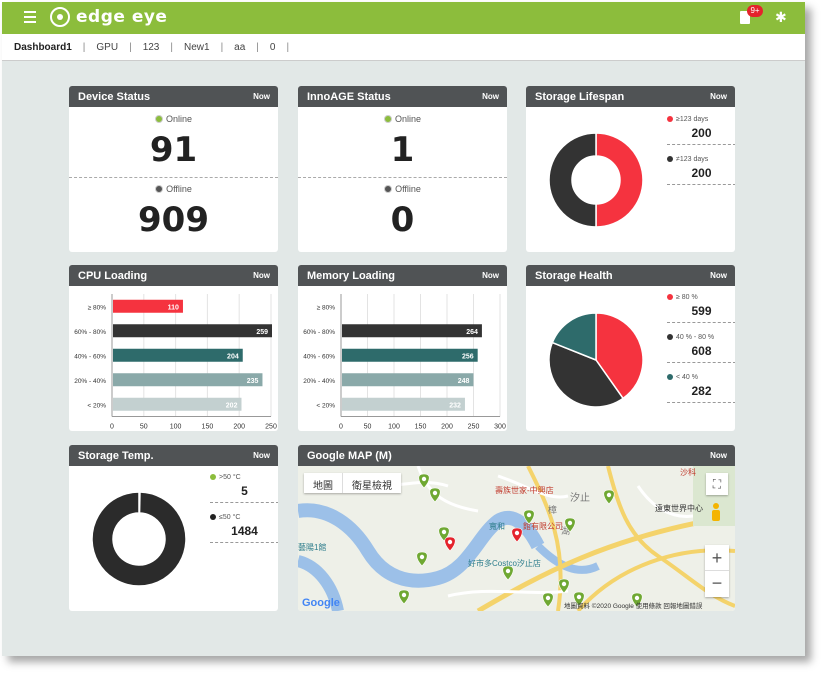 The height and width of the screenshot is (682, 829). Describe the element at coordinates (717, 583) in the screenshot. I see `zoom-out-button: −` at that location.